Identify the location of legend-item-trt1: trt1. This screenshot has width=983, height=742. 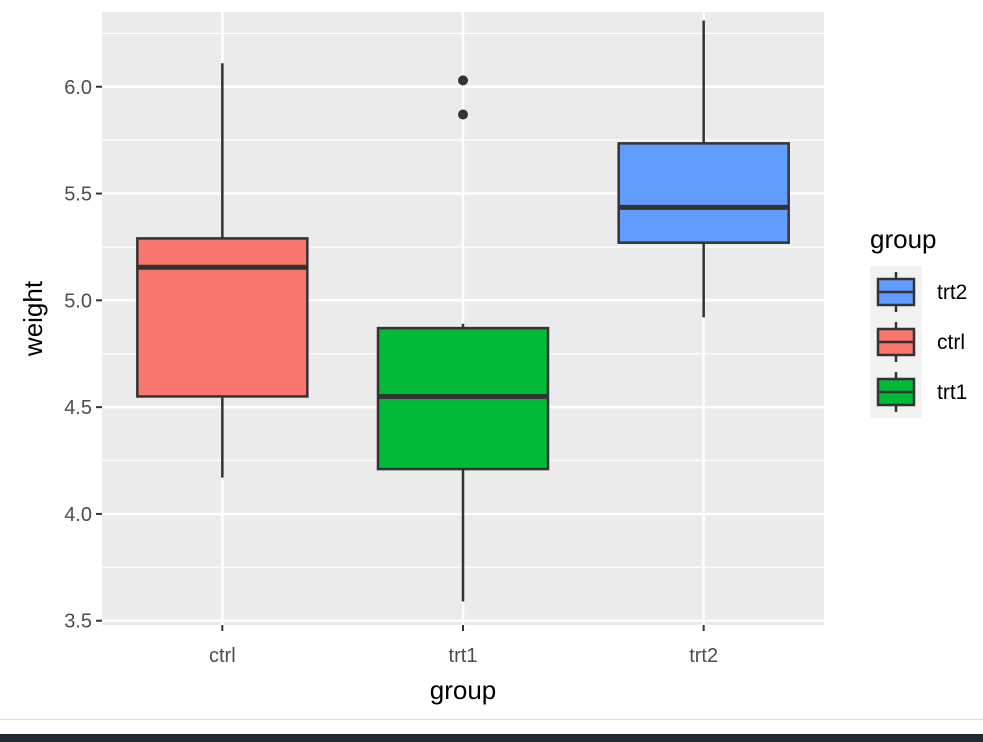
(921, 392).